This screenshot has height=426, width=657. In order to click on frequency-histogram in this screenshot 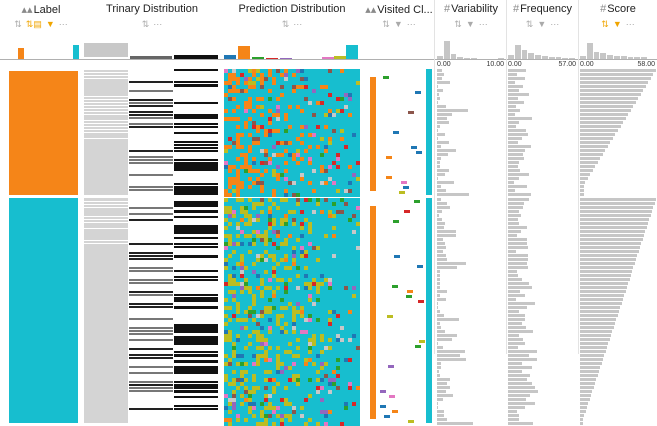, I will do `click(542, 46)`.